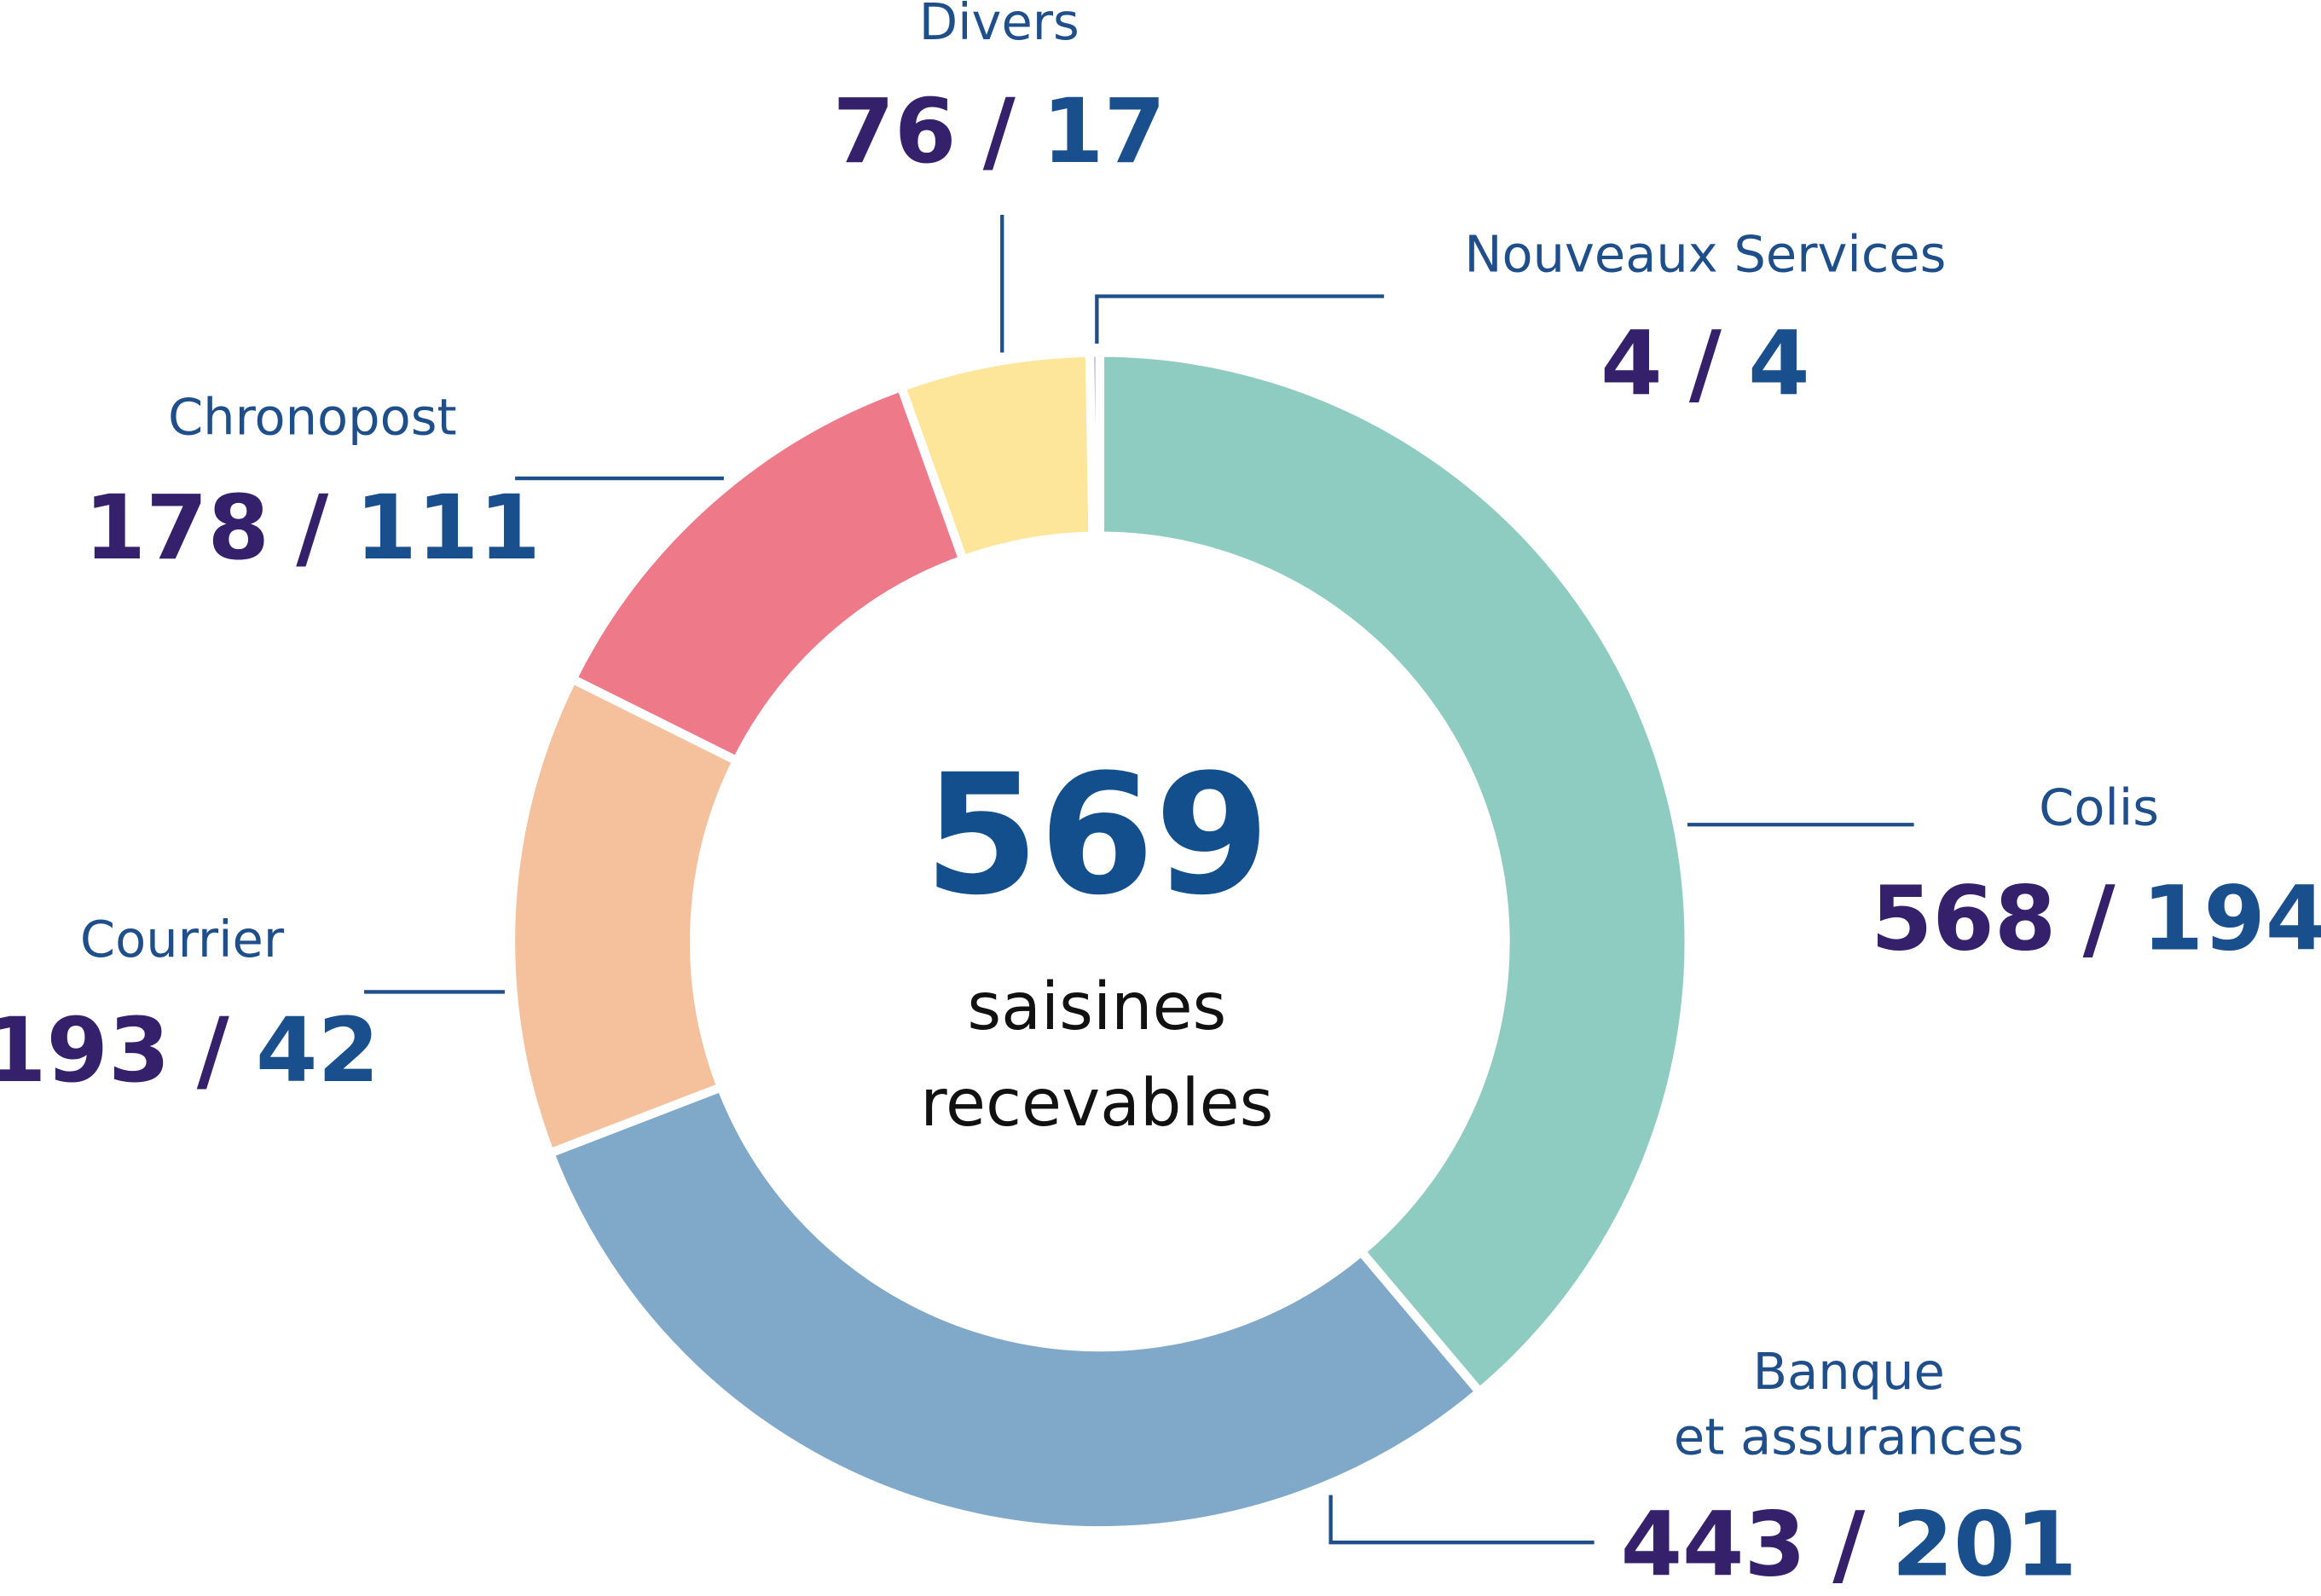  Describe the element at coordinates (1983, 1544) in the screenshot. I see `secondary-value: 201` at that location.